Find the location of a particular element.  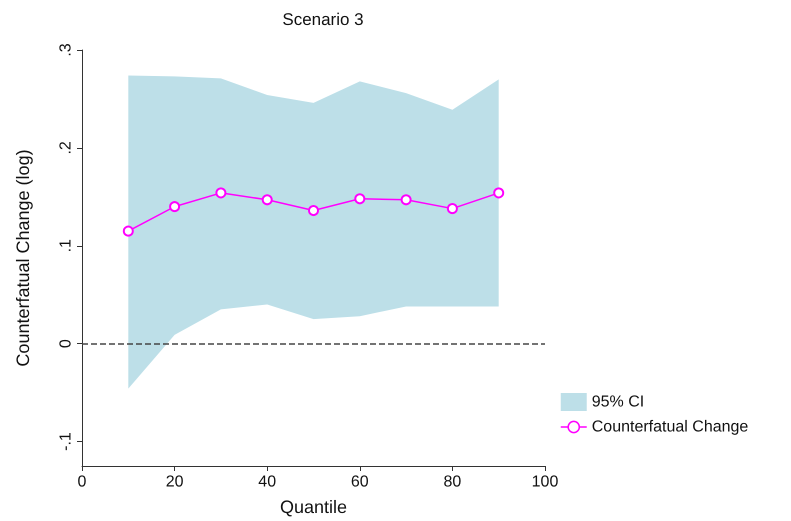

legend-label: Counterfatual Change is located at coordinates (670, 427).